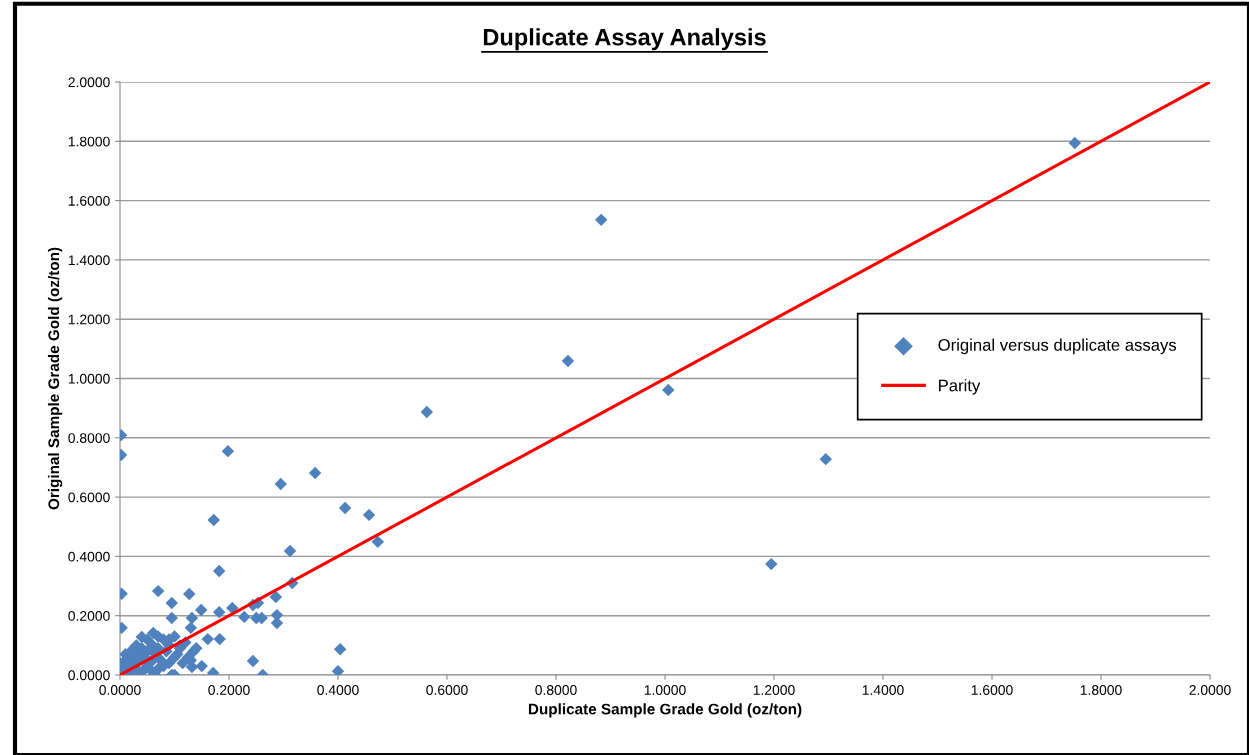  I want to click on x-tick-label: 0.4000, so click(338, 690).